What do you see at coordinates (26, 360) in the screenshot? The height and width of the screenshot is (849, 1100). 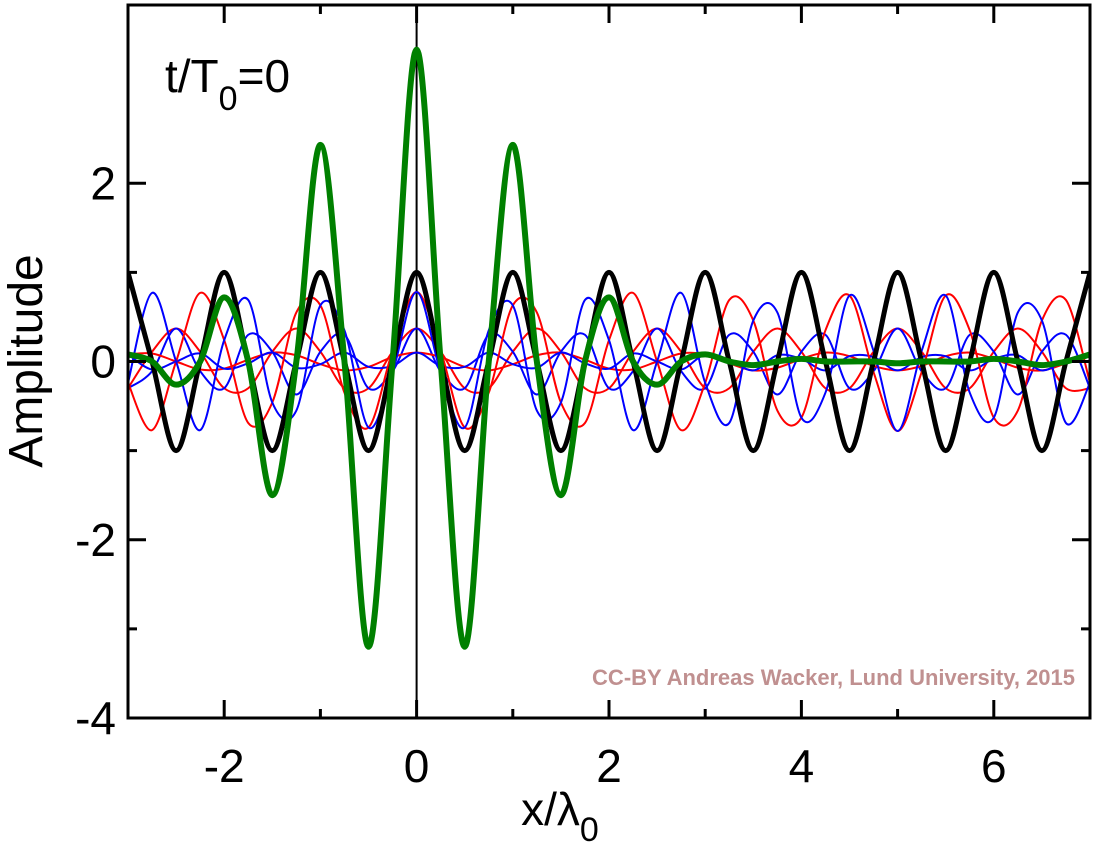 I see `y-axis-label: Amplitude` at bounding box center [26, 360].